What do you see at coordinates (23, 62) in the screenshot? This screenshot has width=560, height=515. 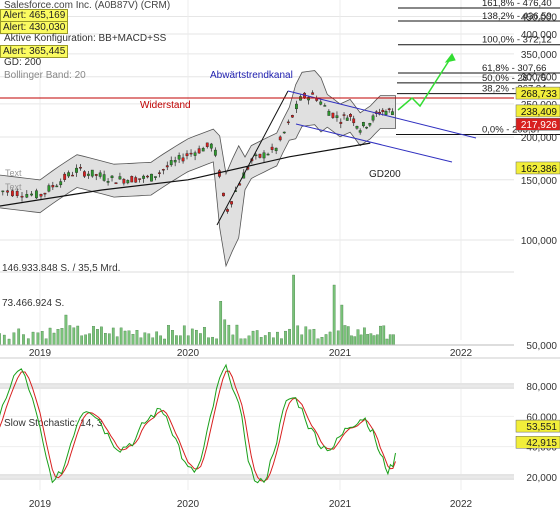 I see `gd-label: GD: 200` at bounding box center [23, 62].